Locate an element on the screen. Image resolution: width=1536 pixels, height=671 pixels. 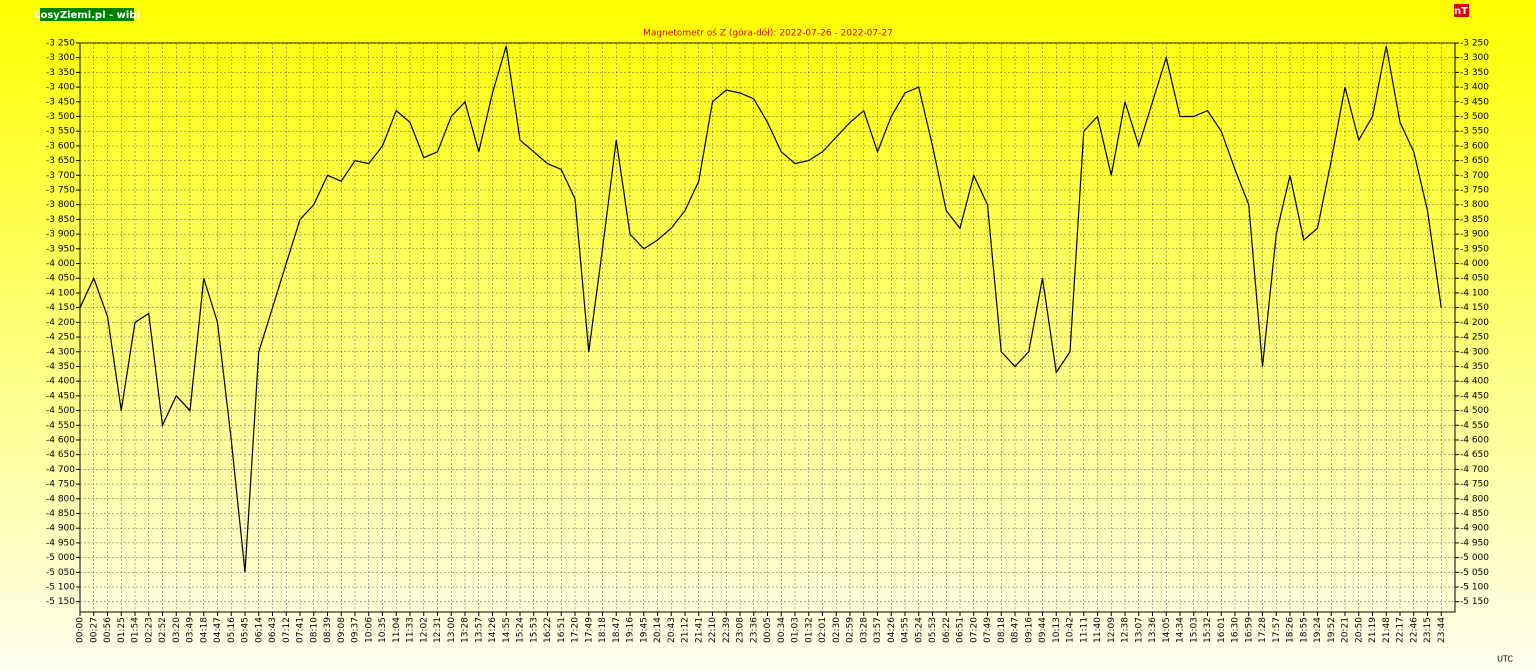
y-tick-label: -3 450 is located at coordinates (60, 102).